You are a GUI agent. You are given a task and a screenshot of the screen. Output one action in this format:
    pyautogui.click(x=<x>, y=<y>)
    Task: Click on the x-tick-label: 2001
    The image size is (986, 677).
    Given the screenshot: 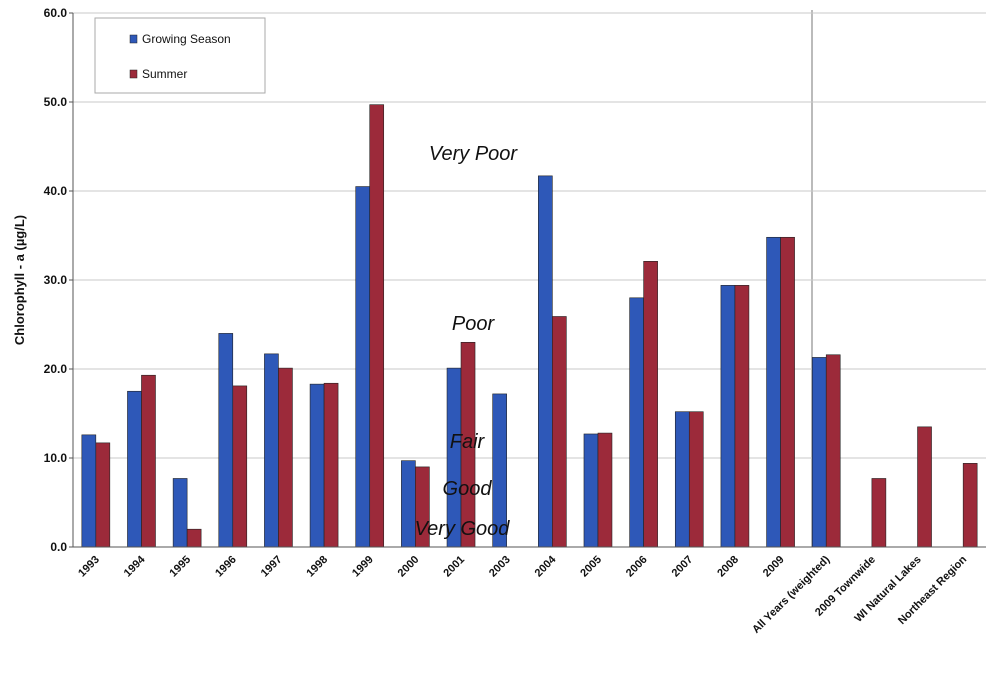 What is the action you would take?
    pyautogui.click(x=454, y=567)
    